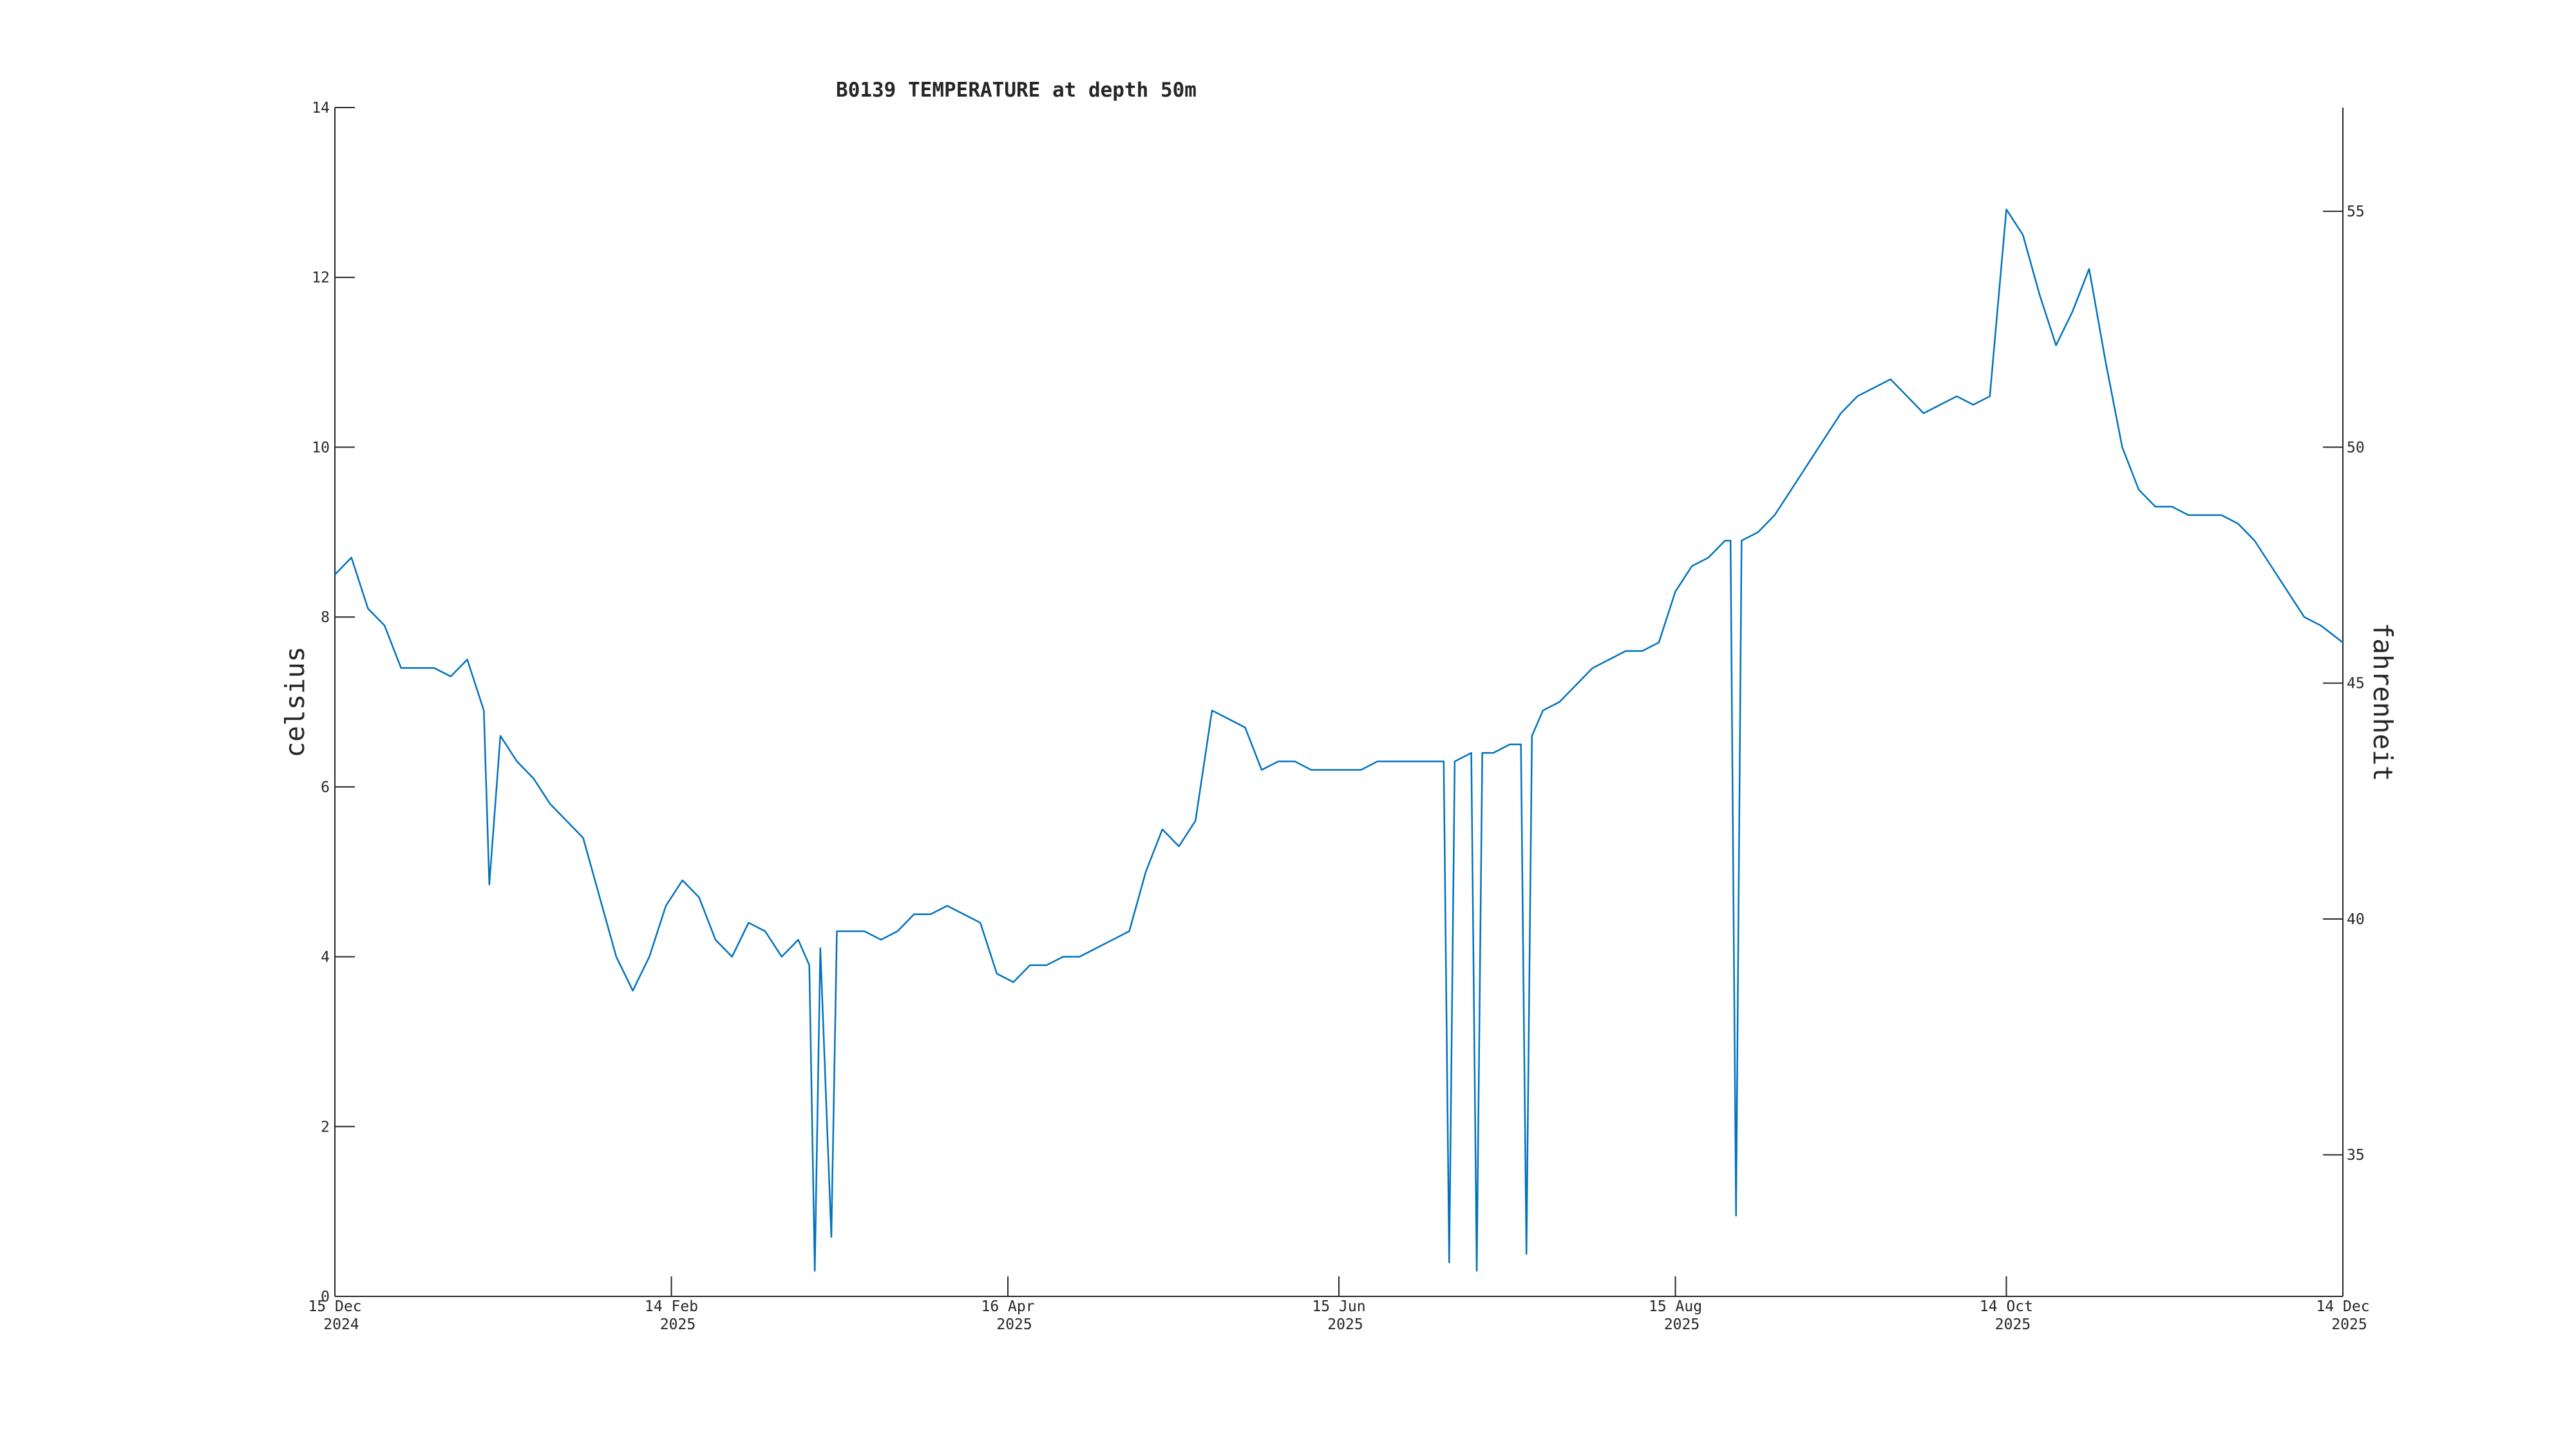  I want to click on x-tick-label: 16 Apr, so click(1008, 1306).